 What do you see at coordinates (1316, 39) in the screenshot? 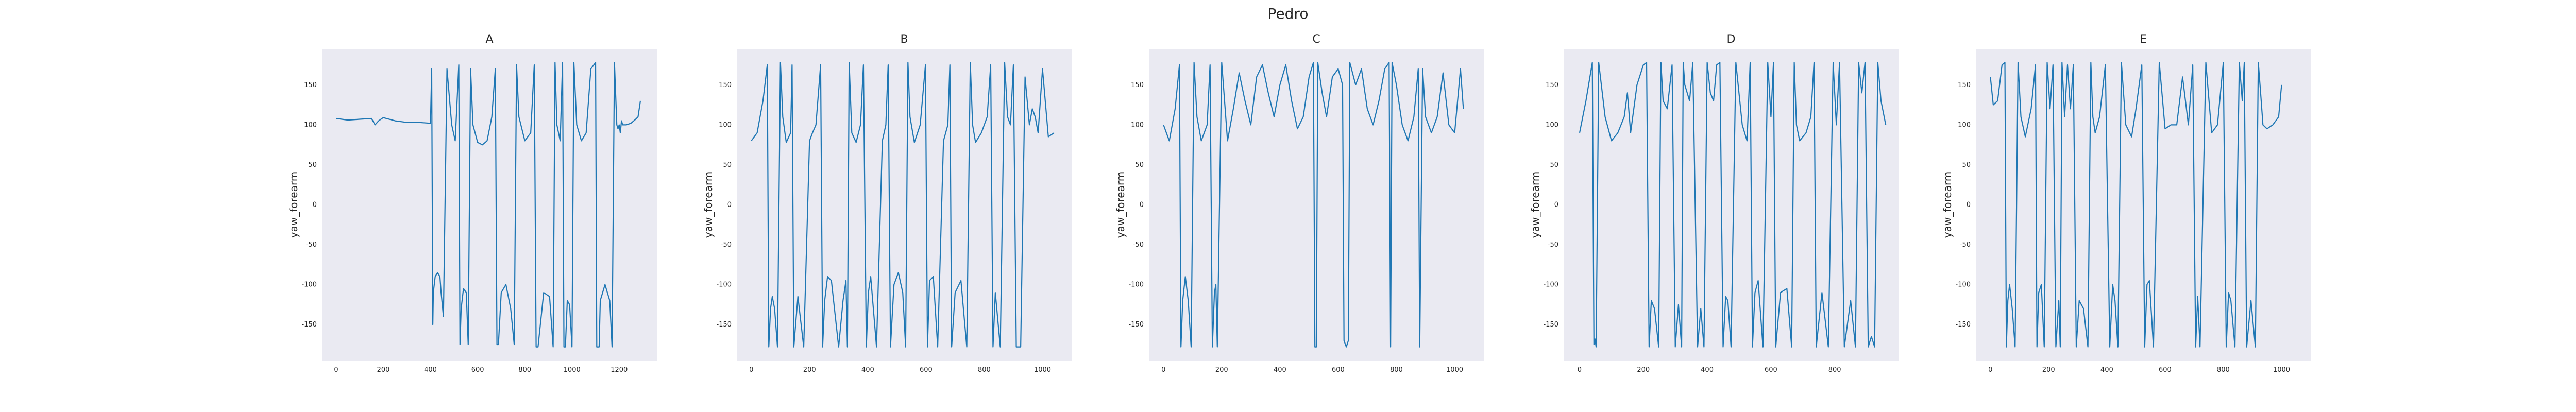
I see `subplot-title: C` at bounding box center [1316, 39].